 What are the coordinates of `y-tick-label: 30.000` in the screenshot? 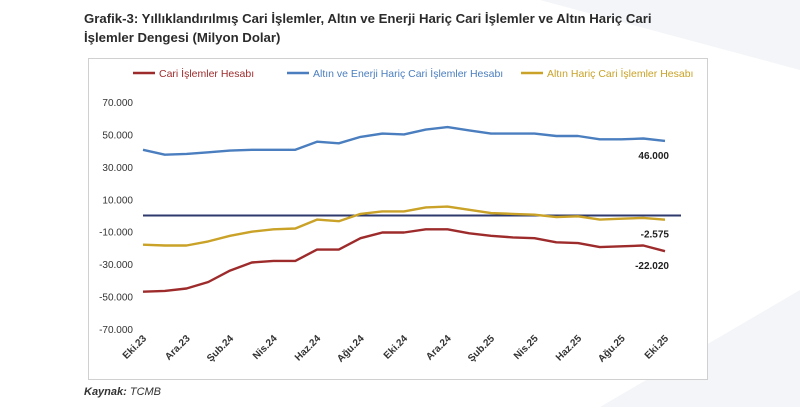 It's located at (117, 168).